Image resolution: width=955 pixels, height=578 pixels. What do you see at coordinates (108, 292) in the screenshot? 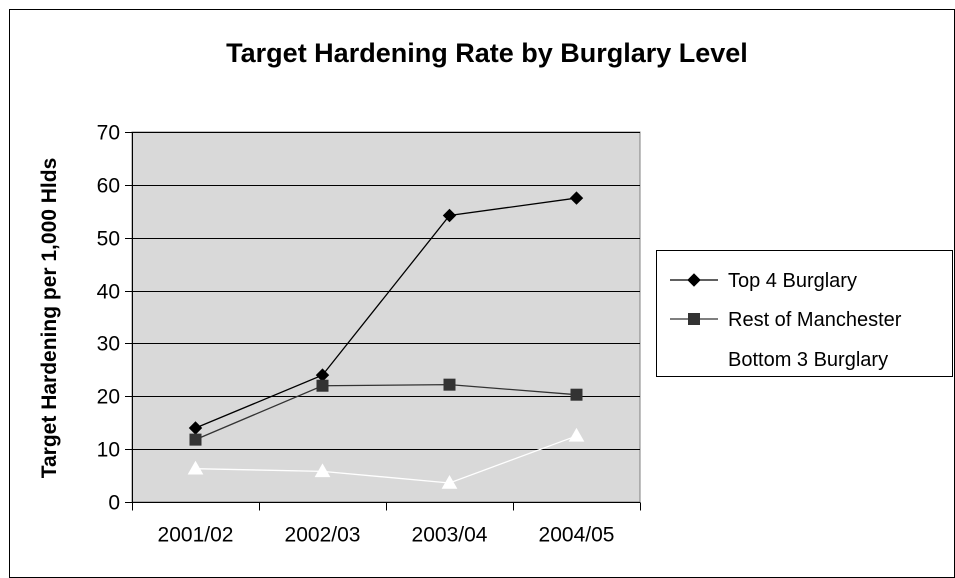
I see `y-tick-label-4: 40` at bounding box center [108, 292].